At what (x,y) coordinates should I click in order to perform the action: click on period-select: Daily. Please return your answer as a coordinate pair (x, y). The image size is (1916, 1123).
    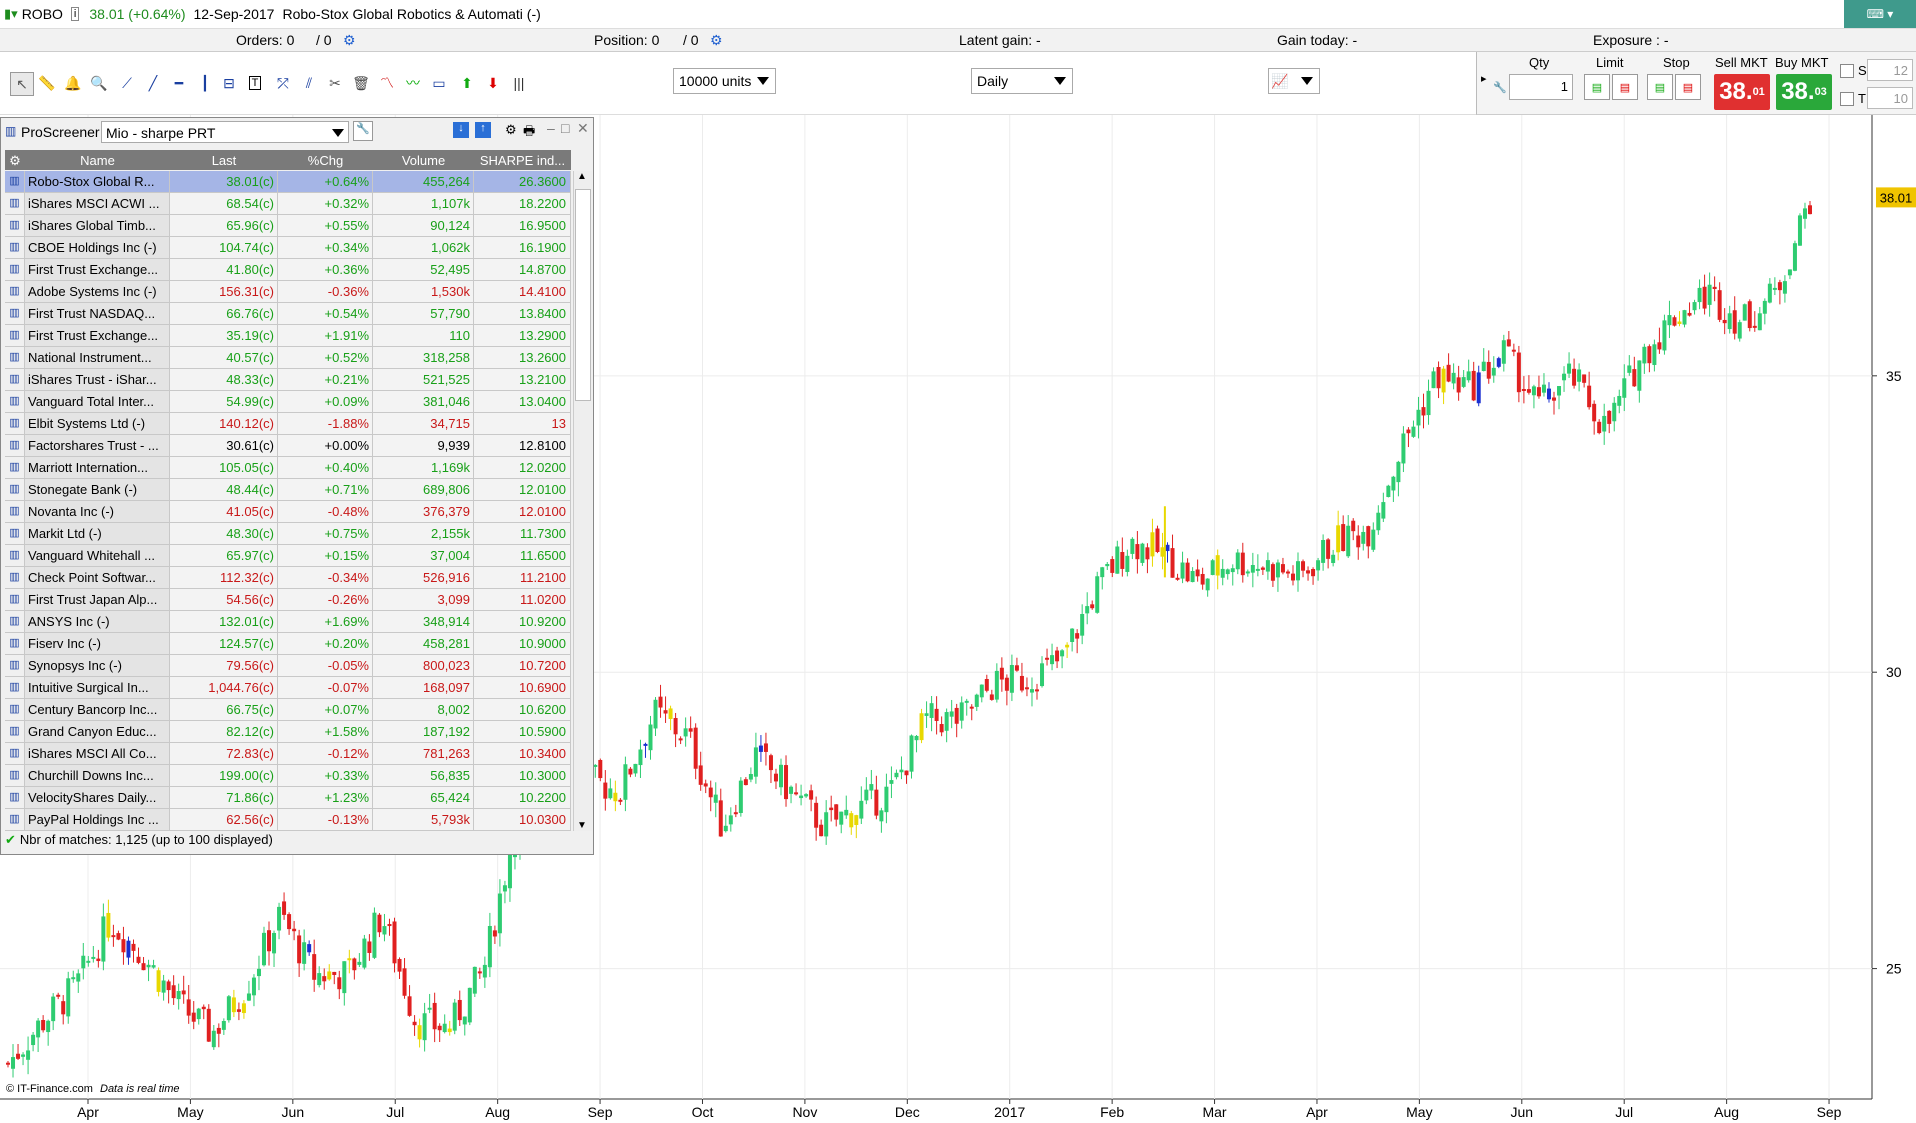
    Looking at the image, I should click on (1022, 81).